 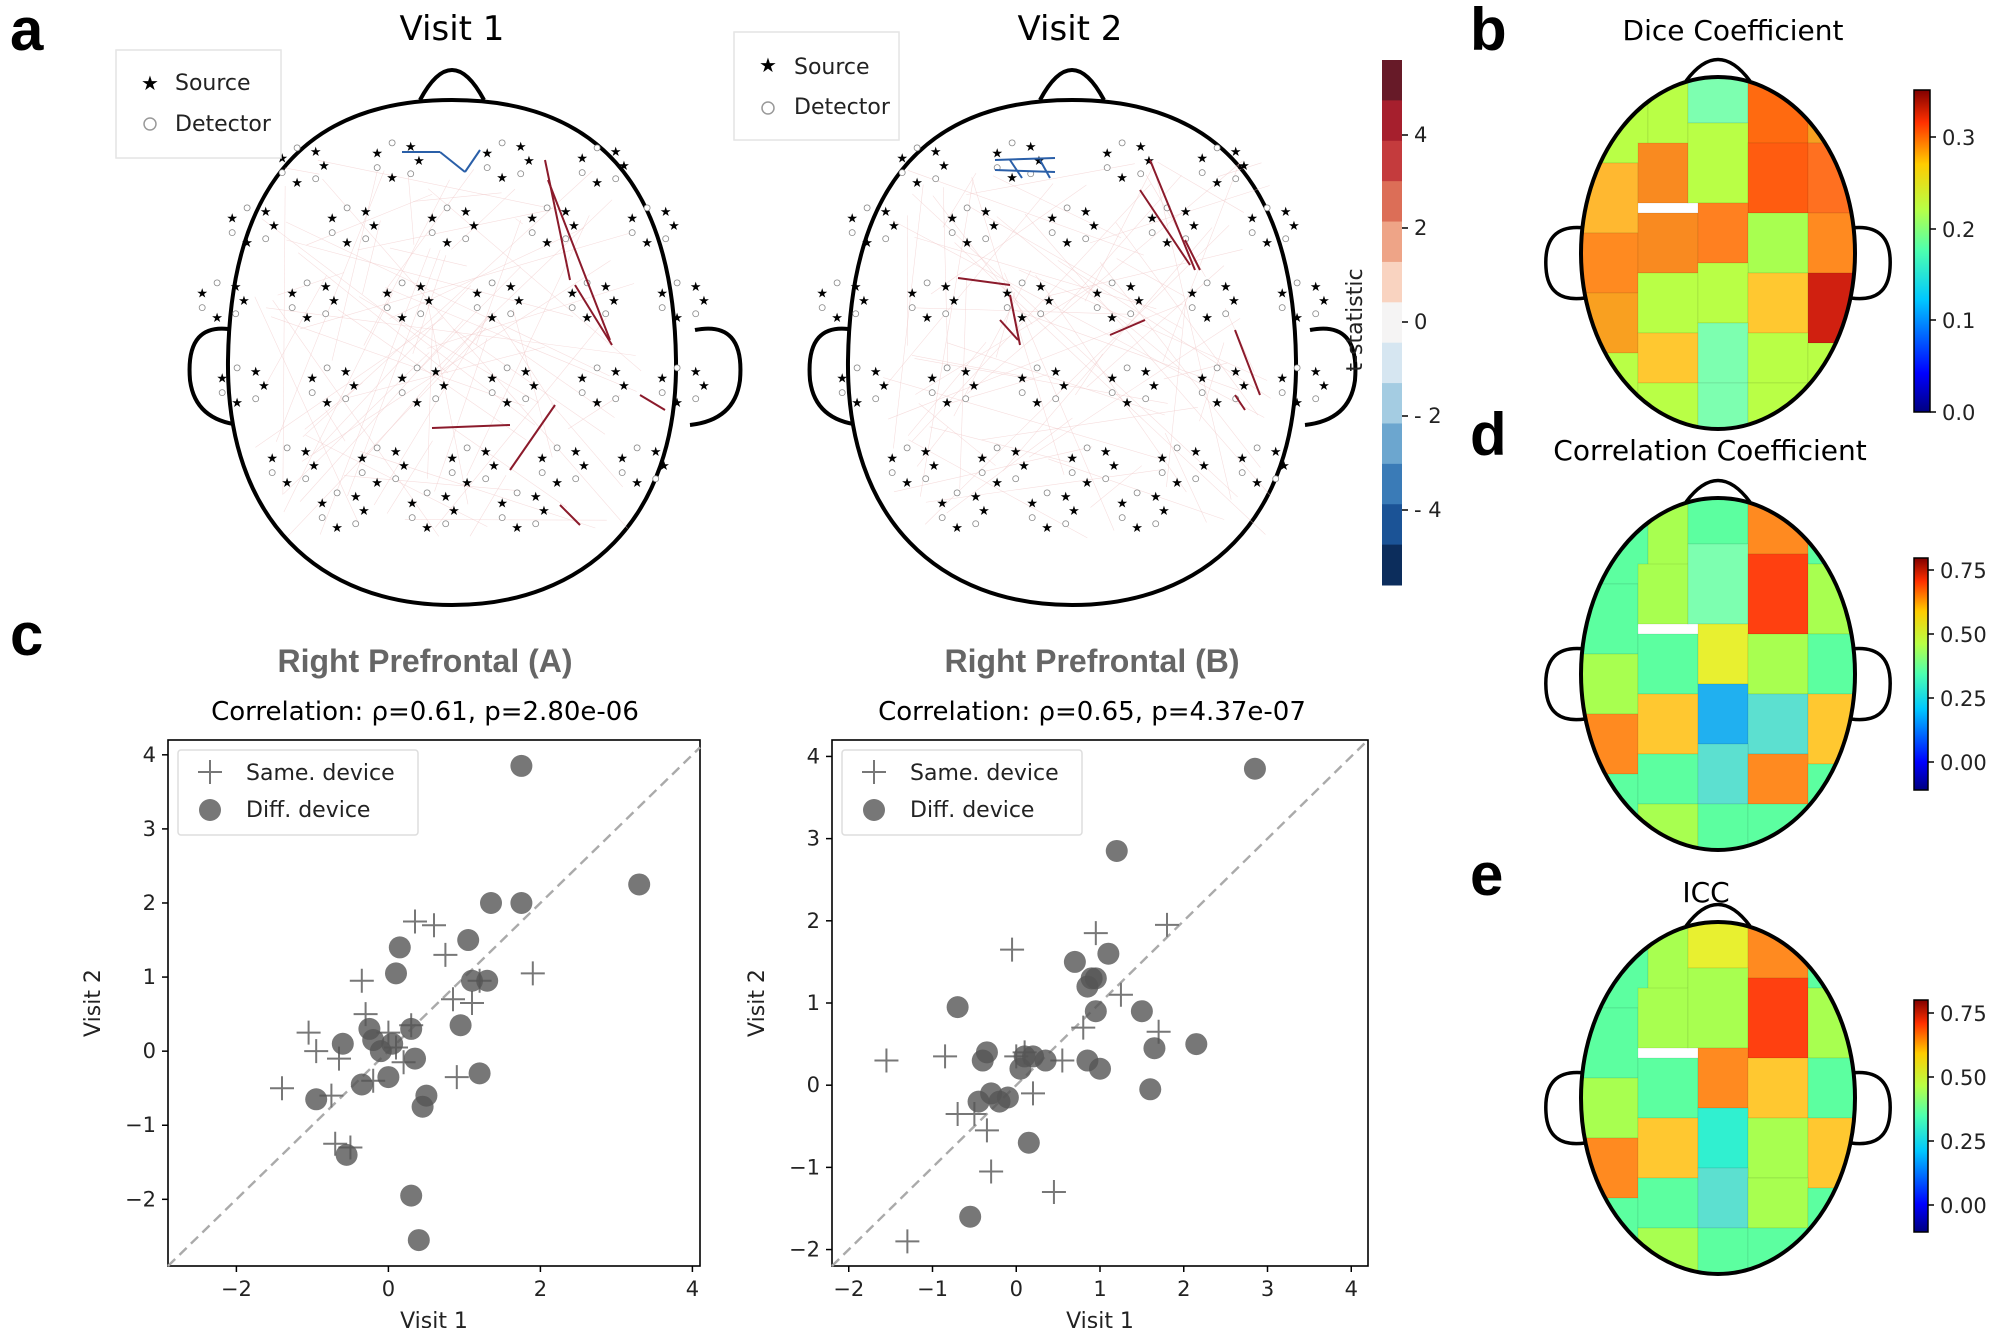 What do you see at coordinates (1565, 1108) in the screenshot?
I see `left-ear-outline` at bounding box center [1565, 1108].